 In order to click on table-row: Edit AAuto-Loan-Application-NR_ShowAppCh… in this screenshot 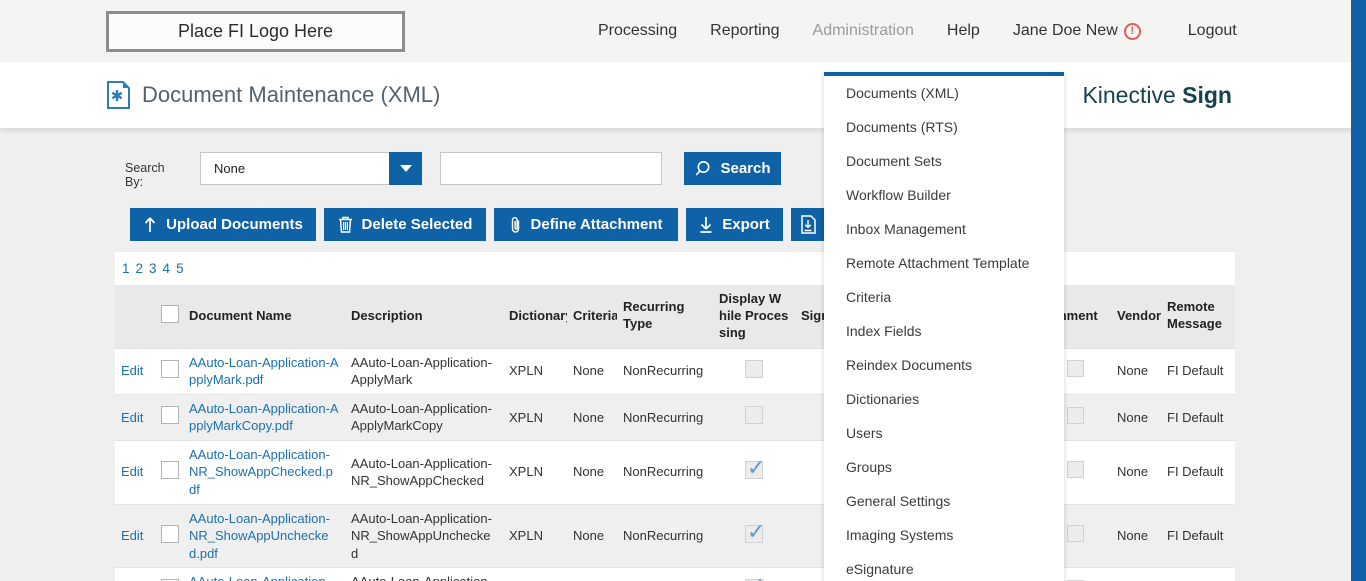, I will do `click(675, 472)`.